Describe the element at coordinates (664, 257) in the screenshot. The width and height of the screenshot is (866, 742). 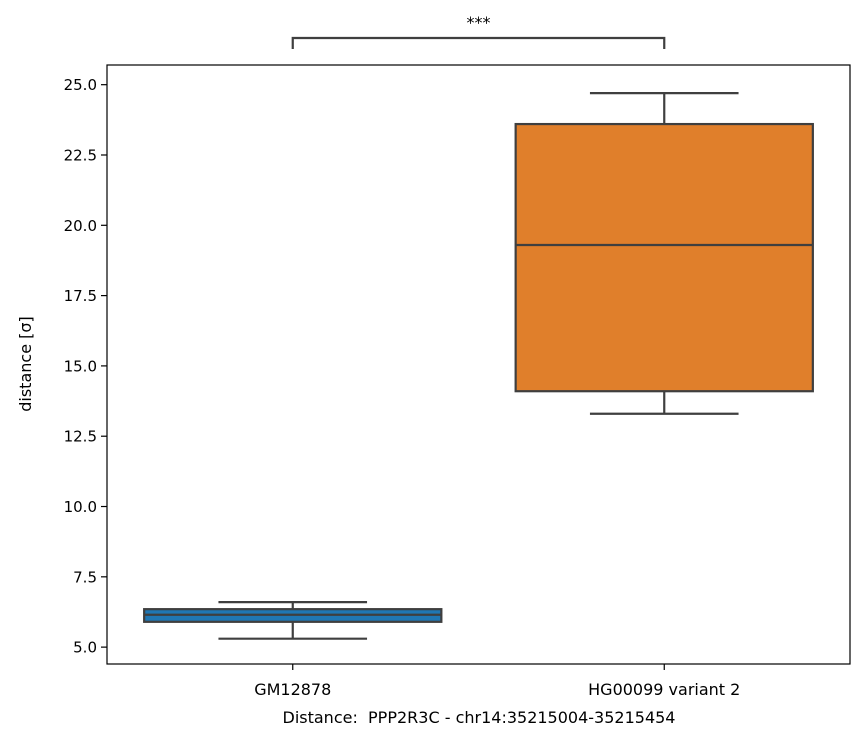
I see `box-iqr` at that location.